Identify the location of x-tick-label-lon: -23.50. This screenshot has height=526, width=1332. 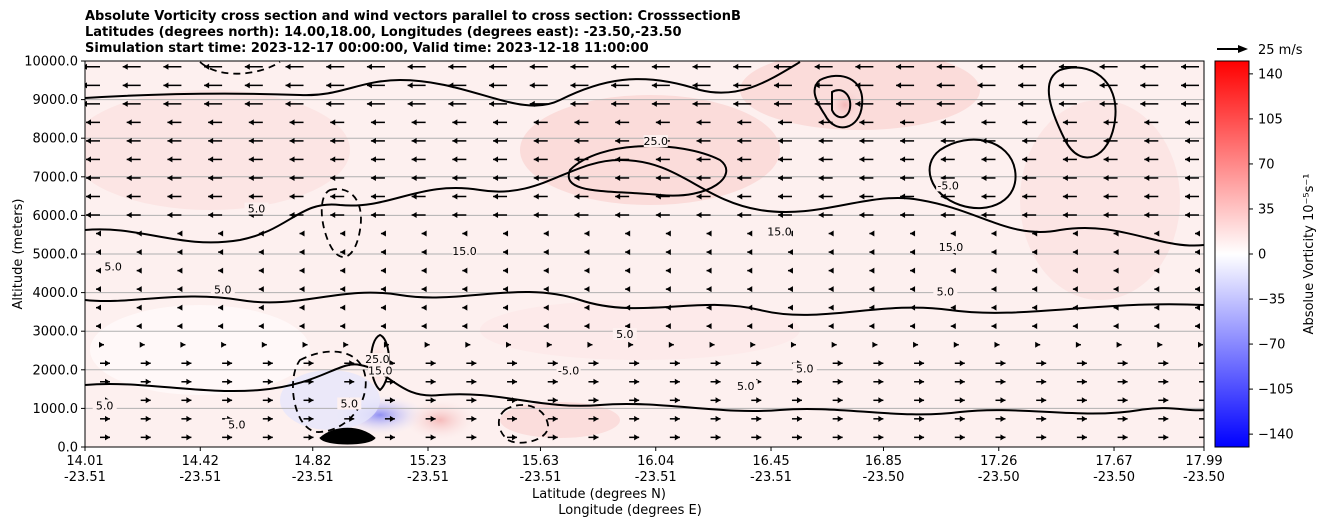
(1204, 477).